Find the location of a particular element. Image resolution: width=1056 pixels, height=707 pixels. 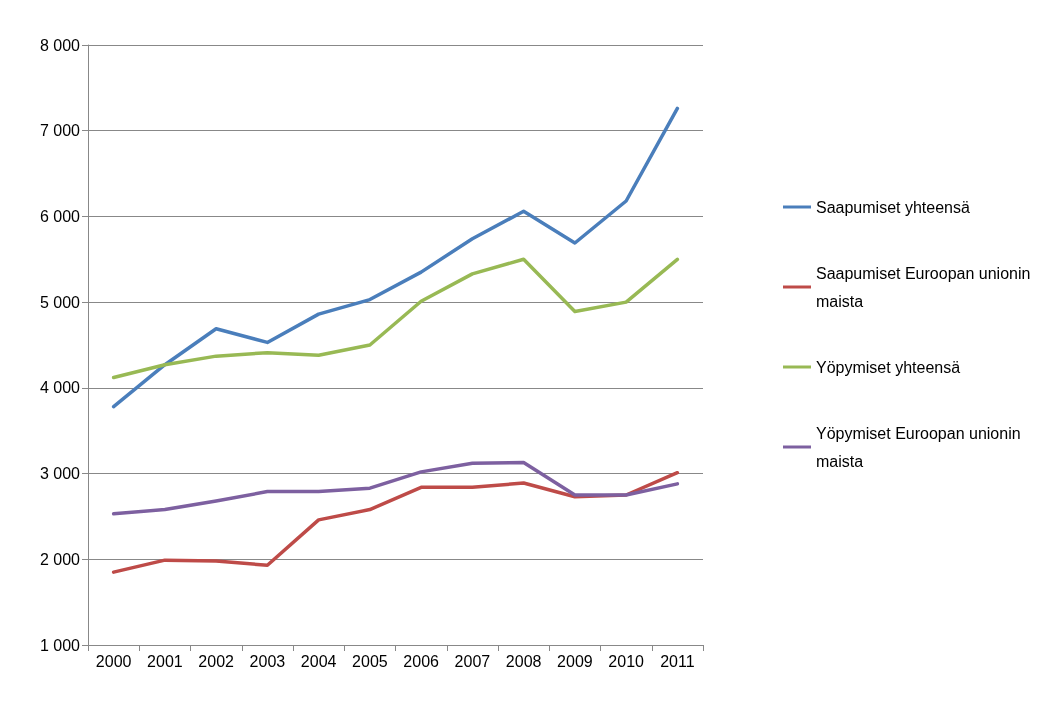

y-tick-label: 3 000 is located at coordinates (60, 474).